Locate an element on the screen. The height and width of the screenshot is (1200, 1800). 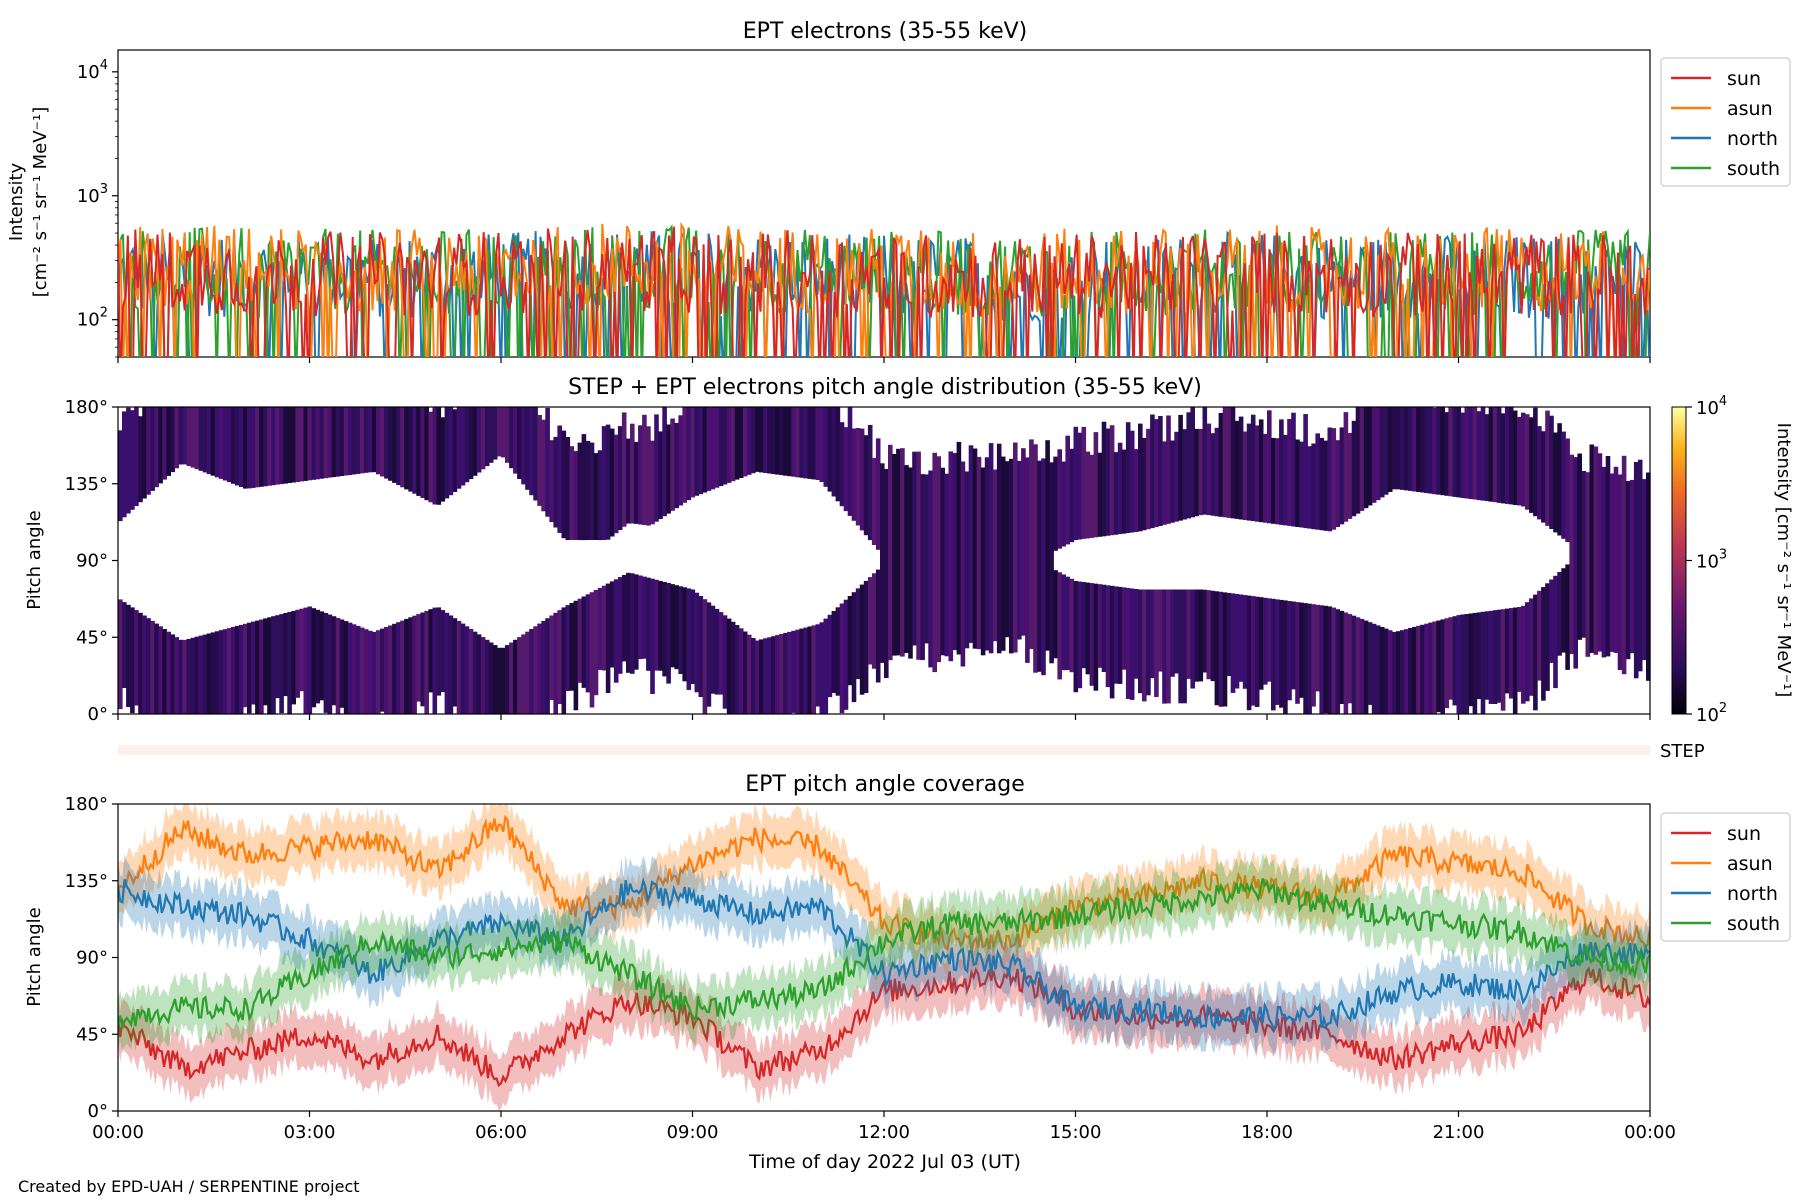
ytick-label: 135° is located at coordinates (86, 881).